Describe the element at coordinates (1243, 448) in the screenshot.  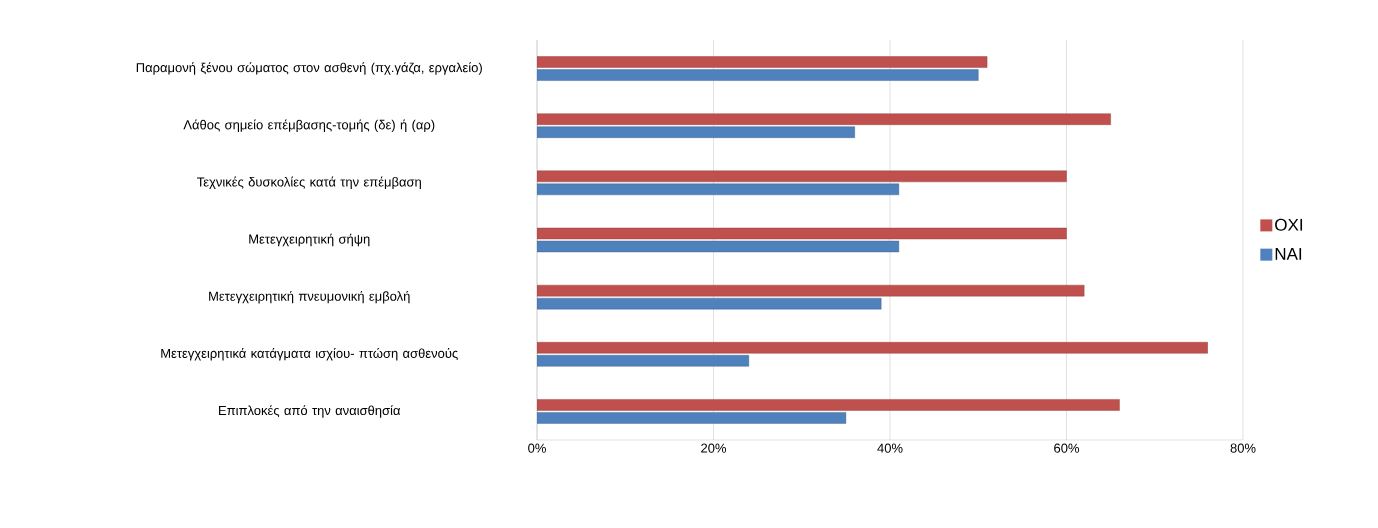
I see `x-tick-label: 80%` at that location.